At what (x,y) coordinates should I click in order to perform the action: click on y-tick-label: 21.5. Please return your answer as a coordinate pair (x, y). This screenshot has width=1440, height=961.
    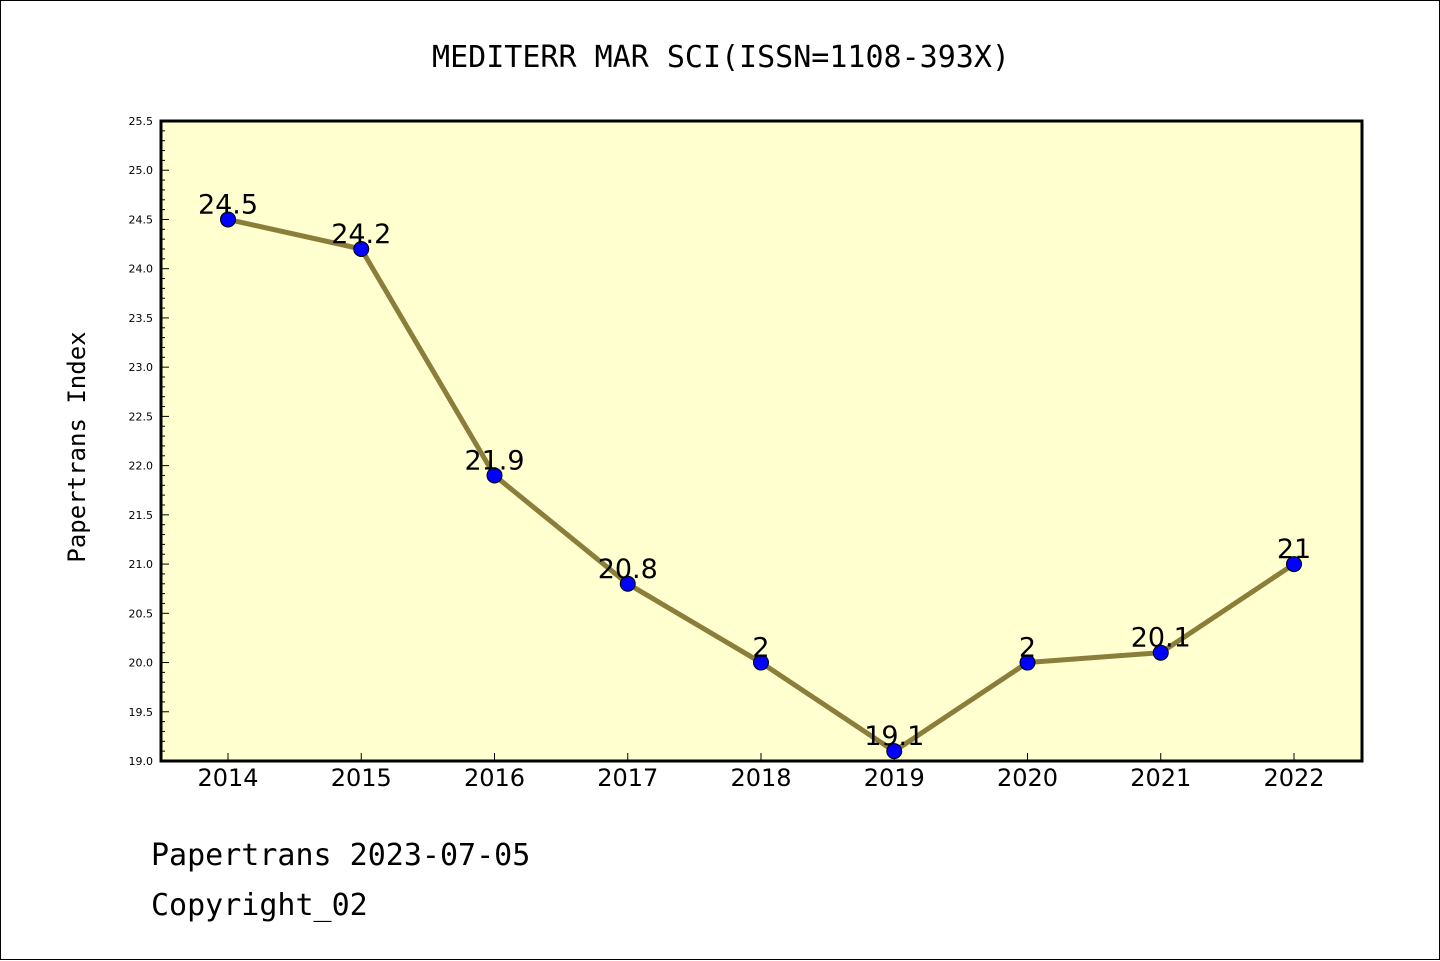
    Looking at the image, I should click on (141, 515).